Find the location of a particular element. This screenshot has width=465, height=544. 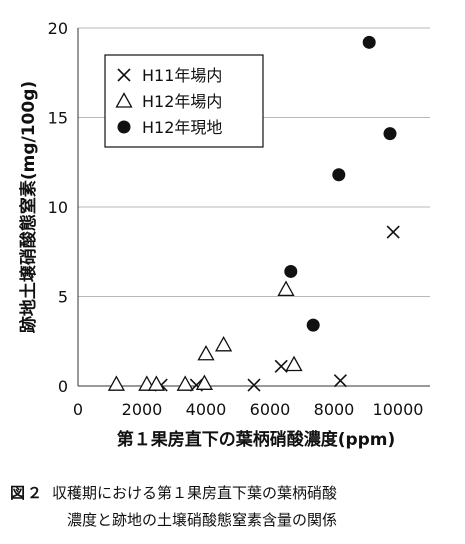

x-tick-label-2000: 2000 is located at coordinates (142, 409).